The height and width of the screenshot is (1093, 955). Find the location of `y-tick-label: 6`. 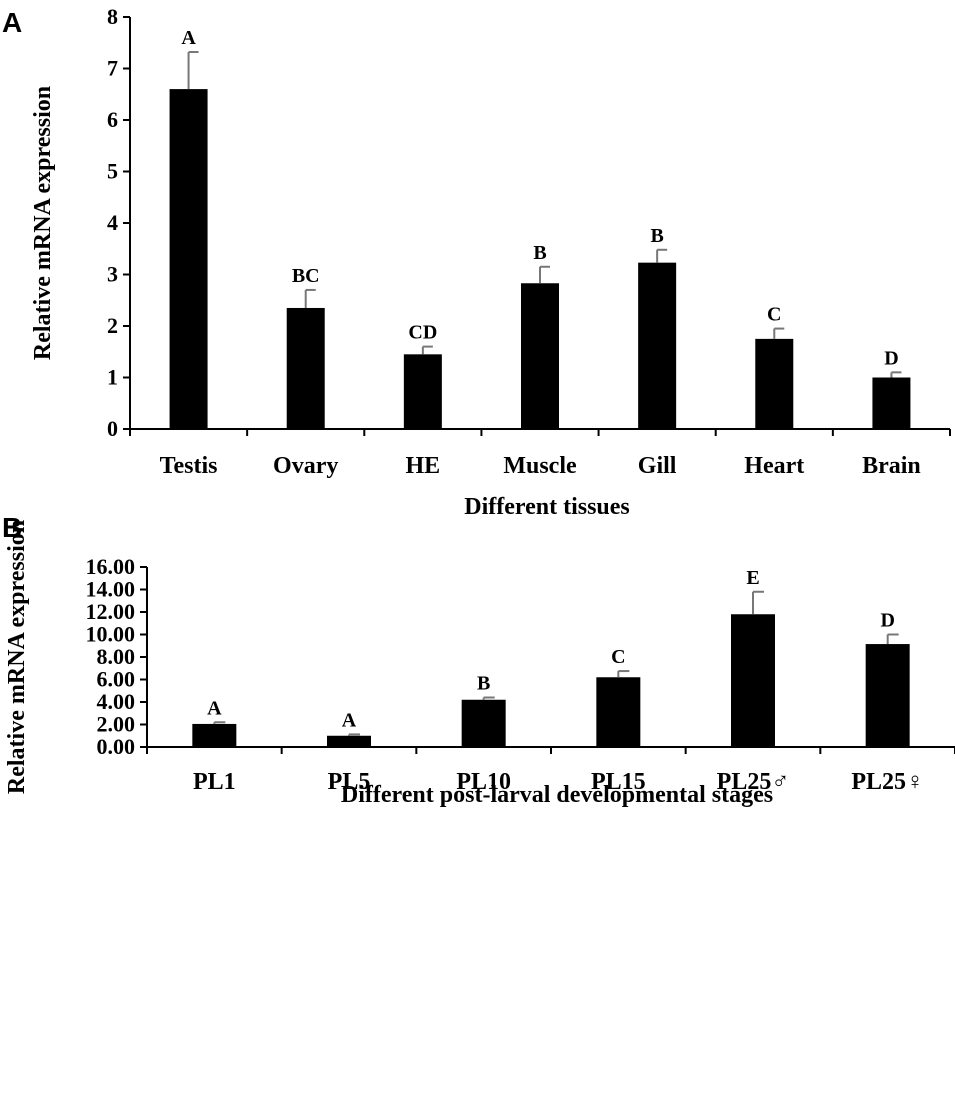

y-tick-label: 6 is located at coordinates (112, 119).